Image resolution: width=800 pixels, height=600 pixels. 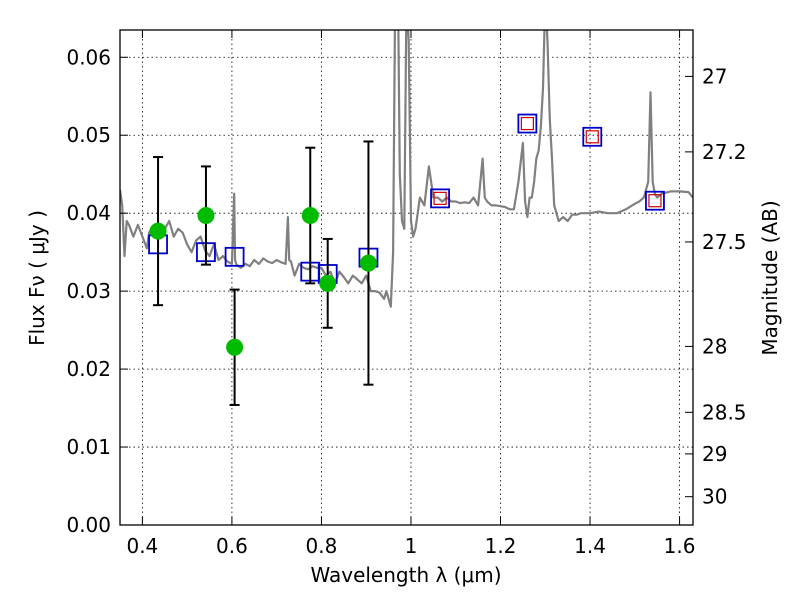 I want to click on x-tick-label: 0.8, so click(x=322, y=546).